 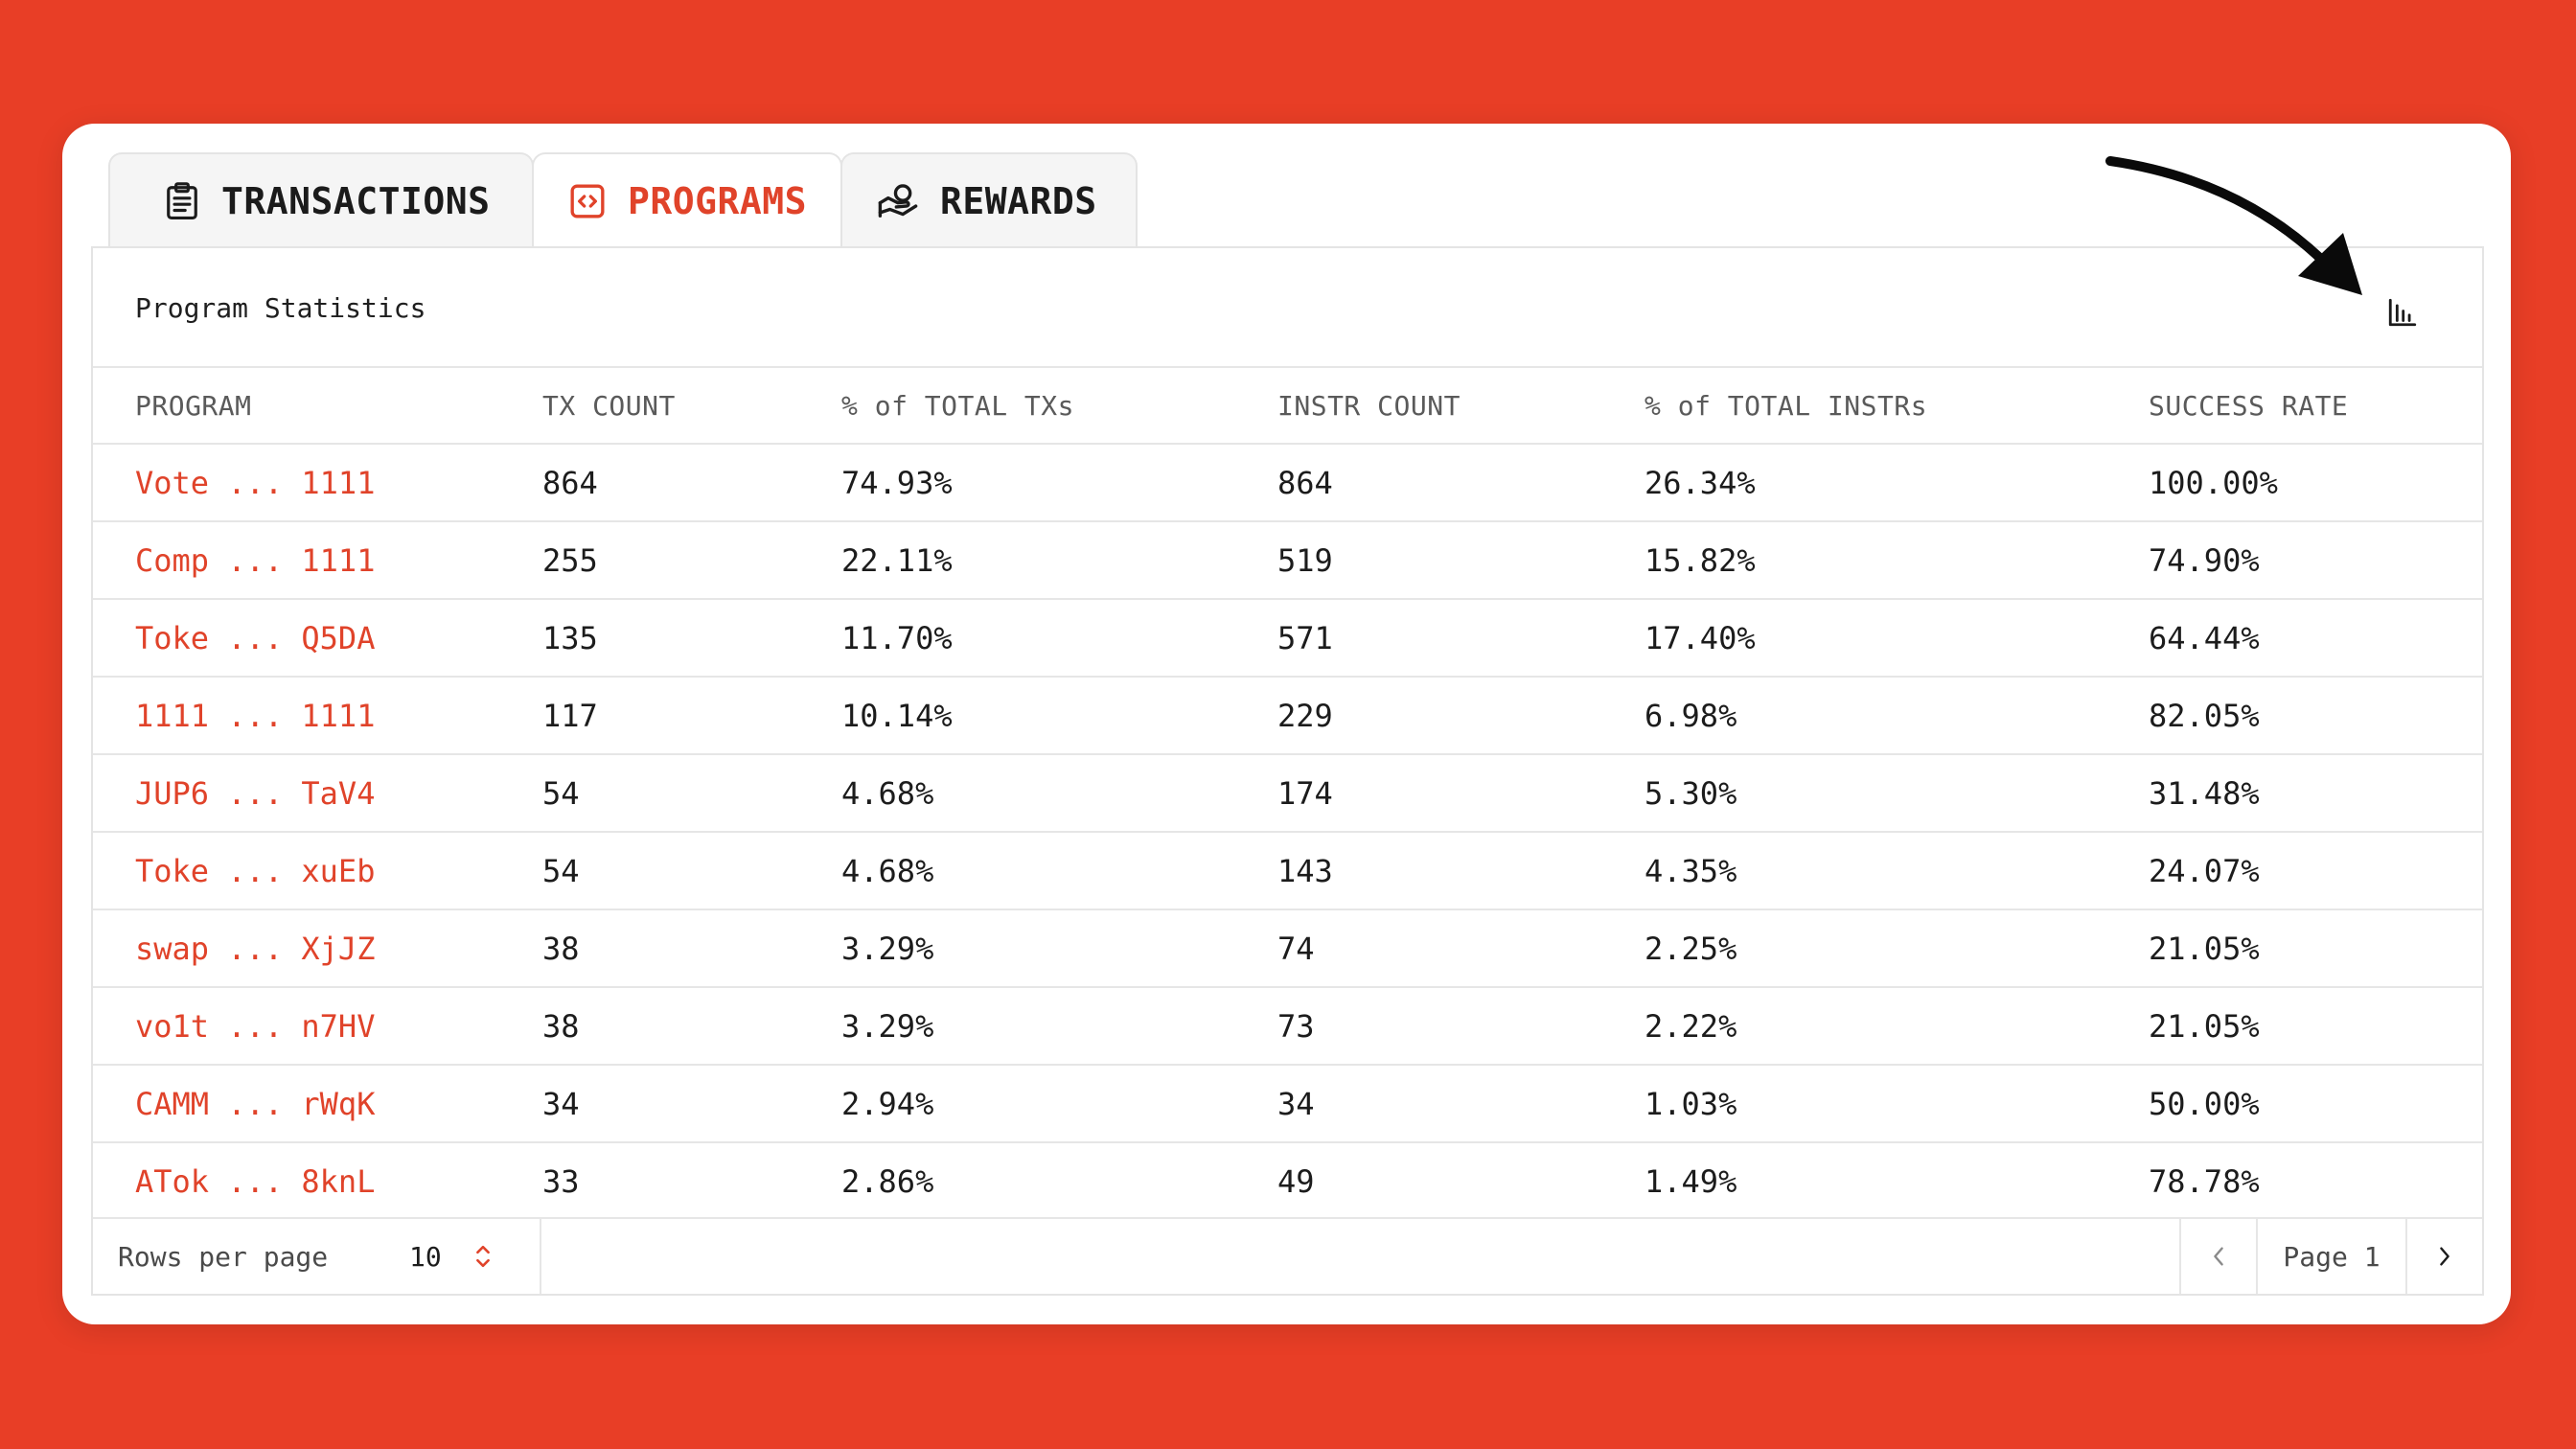 I want to click on instr-count-cell: 864, so click(x=1305, y=482).